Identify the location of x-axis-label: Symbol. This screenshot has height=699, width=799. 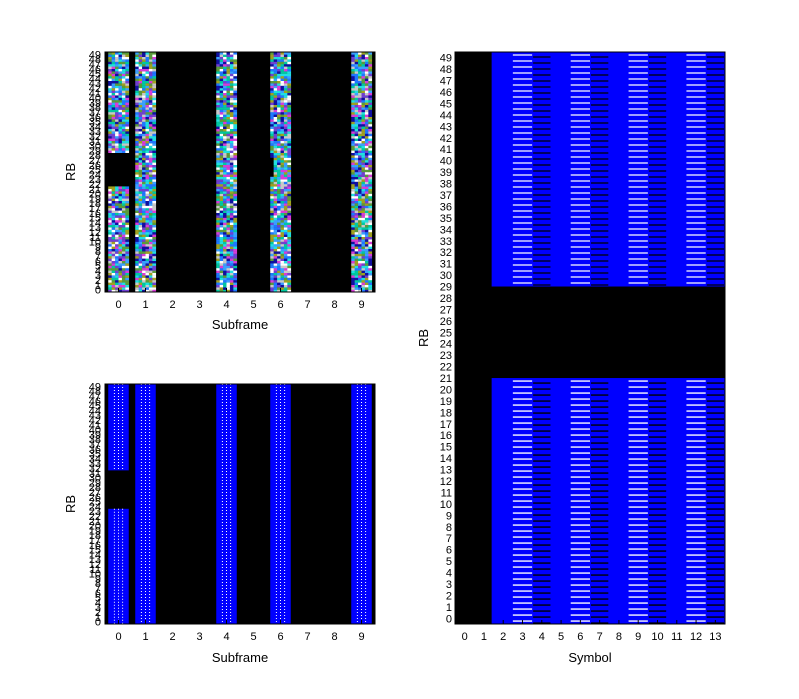
(589, 657).